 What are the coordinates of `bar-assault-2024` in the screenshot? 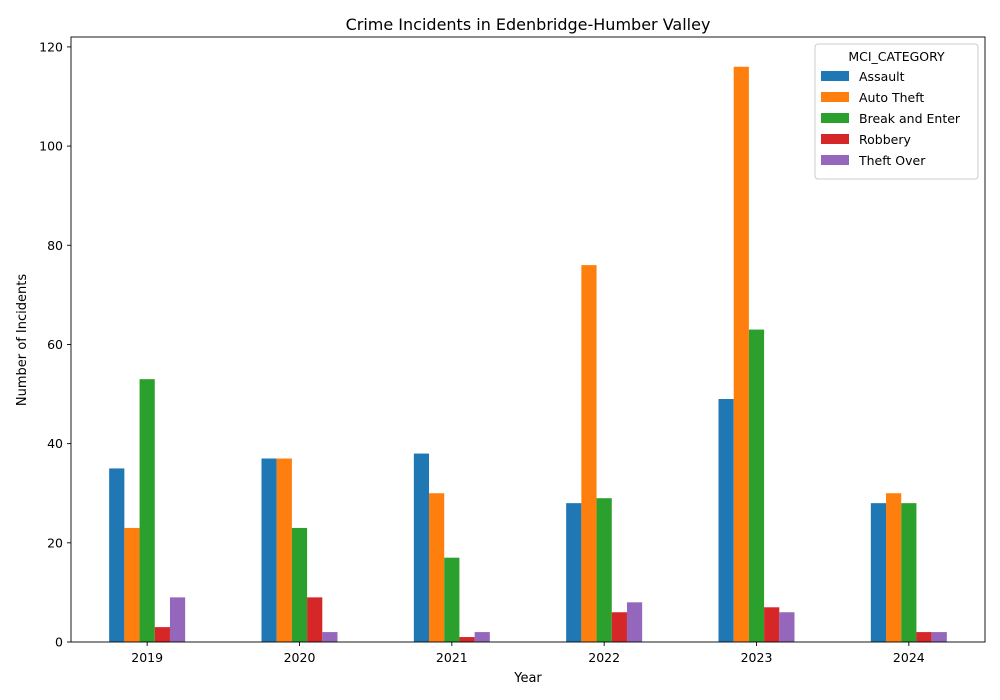 It's located at (878, 572).